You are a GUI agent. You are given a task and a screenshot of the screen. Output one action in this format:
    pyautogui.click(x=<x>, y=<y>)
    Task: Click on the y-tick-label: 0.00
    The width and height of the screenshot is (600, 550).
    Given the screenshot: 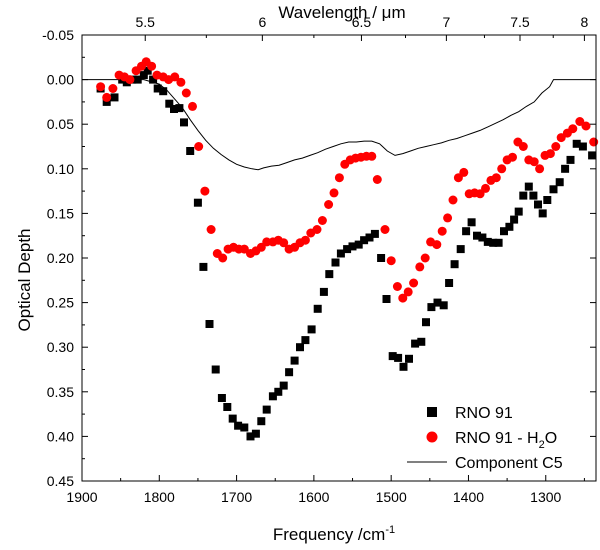 What is the action you would take?
    pyautogui.click(x=60, y=80)
    